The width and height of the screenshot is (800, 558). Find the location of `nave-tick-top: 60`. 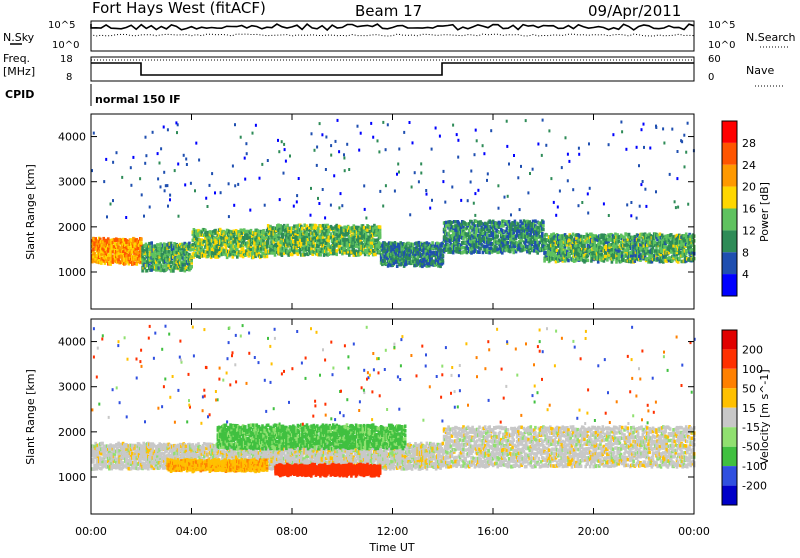

nave-tick-top: 60 is located at coordinates (714, 59).